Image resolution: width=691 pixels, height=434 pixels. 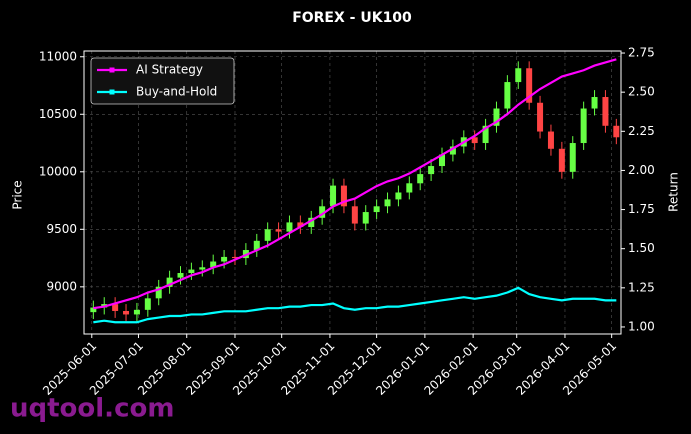 What do you see at coordinates (61, 286) in the screenshot?
I see `y-tick-label: 9000` at bounding box center [61, 286].